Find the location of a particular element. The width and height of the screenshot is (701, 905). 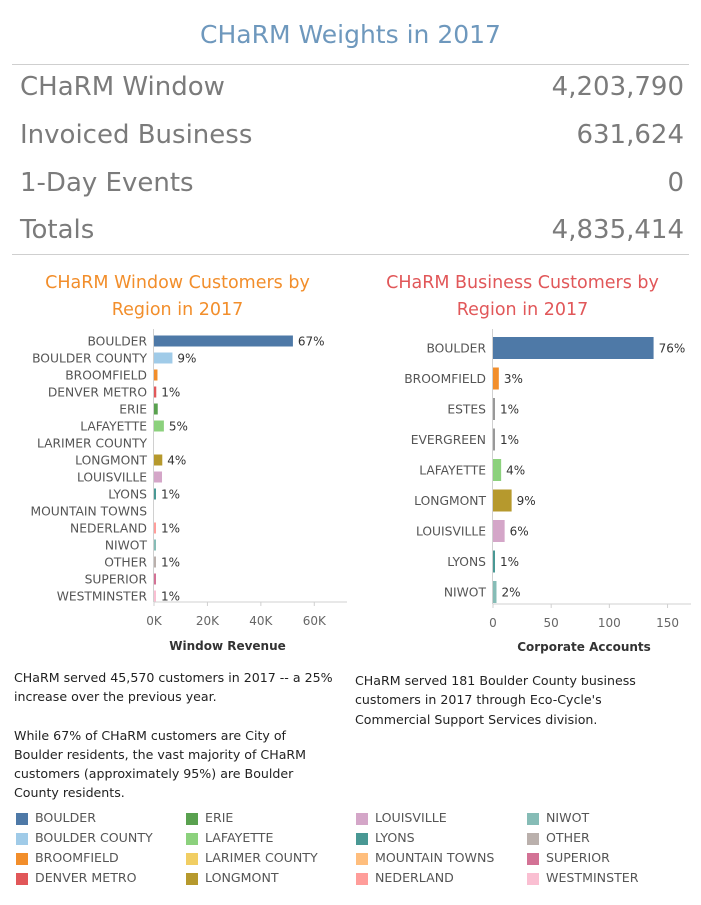

legend-label: LONGMONT is located at coordinates (242, 877).